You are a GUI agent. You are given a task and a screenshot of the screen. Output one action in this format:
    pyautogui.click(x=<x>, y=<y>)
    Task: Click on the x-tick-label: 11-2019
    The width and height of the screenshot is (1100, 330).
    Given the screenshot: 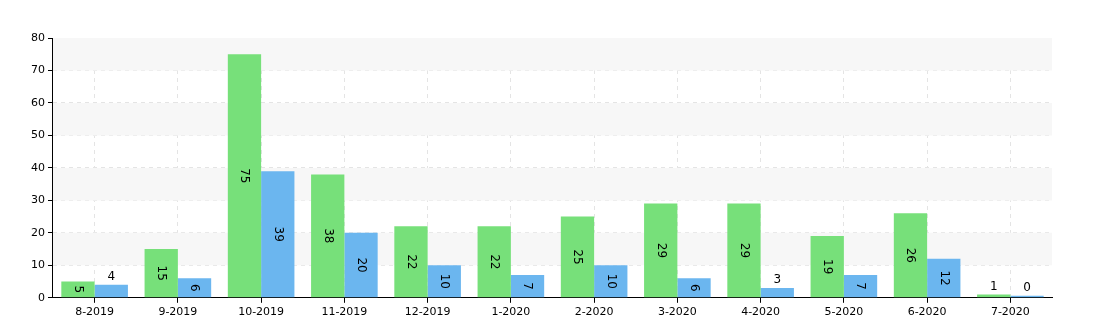 What is the action you would take?
    pyautogui.click(x=344, y=312)
    